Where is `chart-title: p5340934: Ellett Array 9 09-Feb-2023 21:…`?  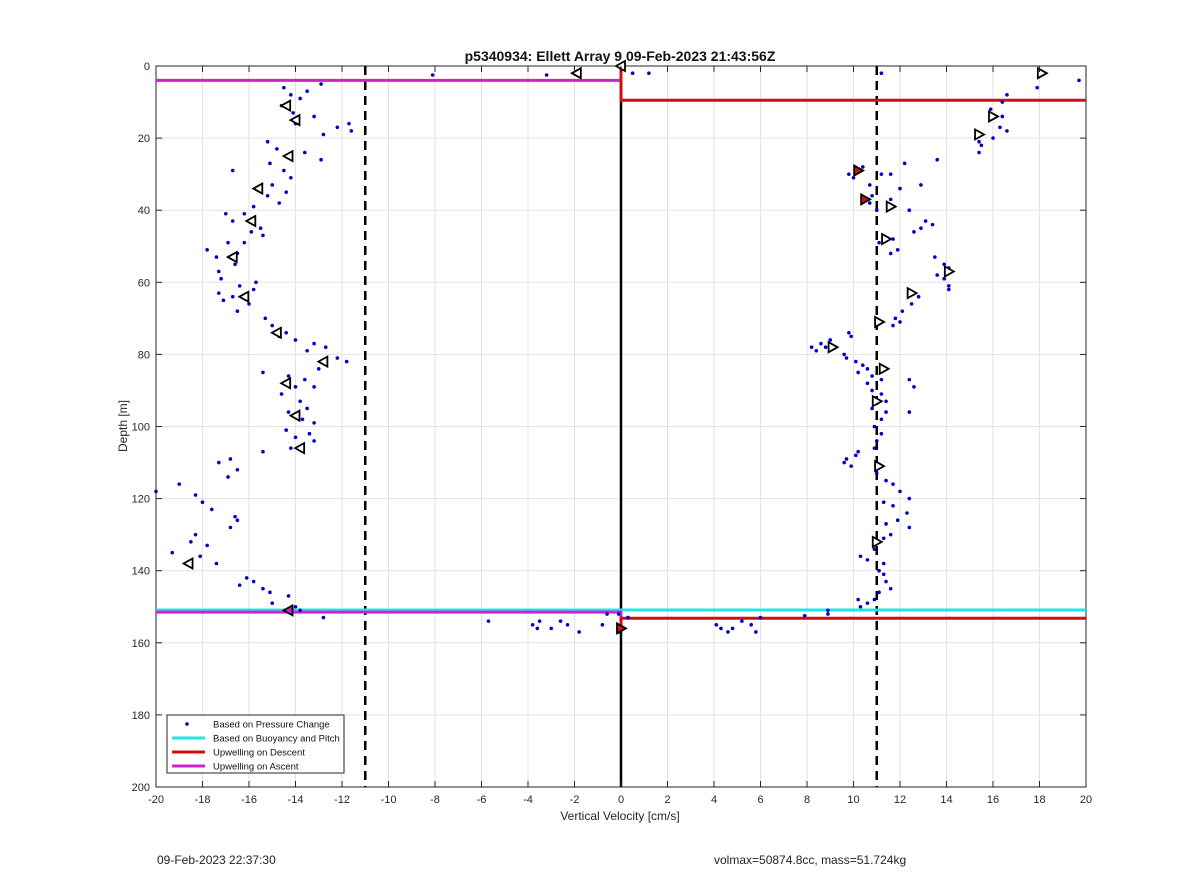 chart-title: p5340934: Ellett Array 9 09-Feb-2023 21:… is located at coordinates (620, 56).